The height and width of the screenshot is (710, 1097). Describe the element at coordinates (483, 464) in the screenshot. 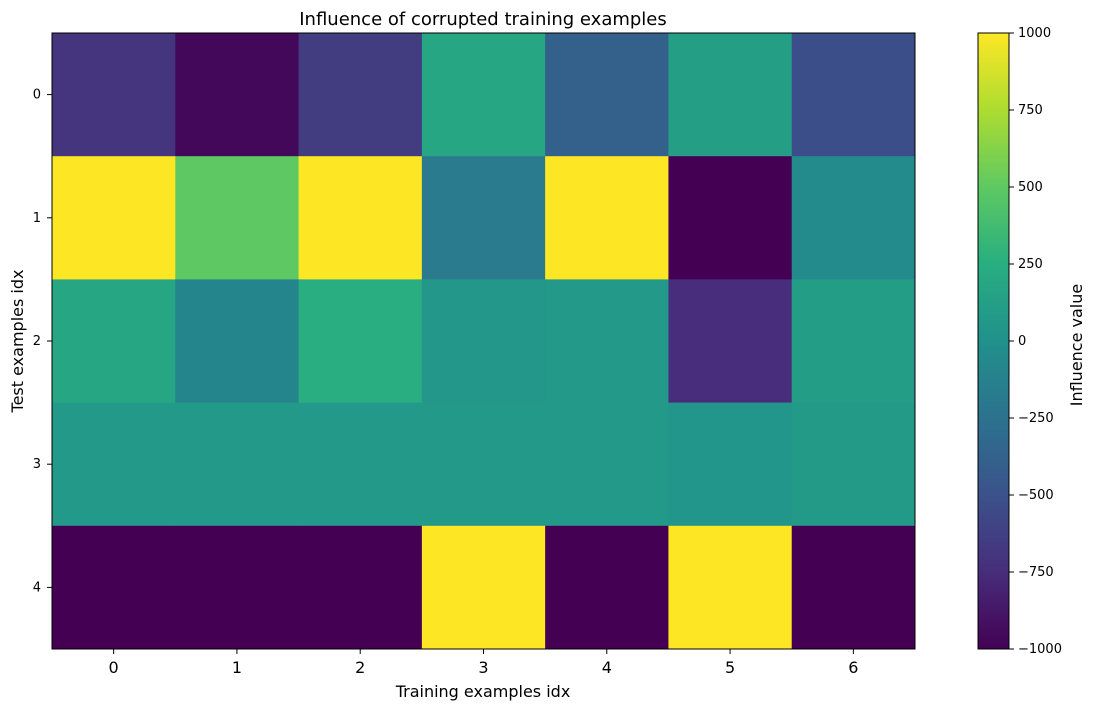

I see `heatmap-cell-r3-c3` at that location.